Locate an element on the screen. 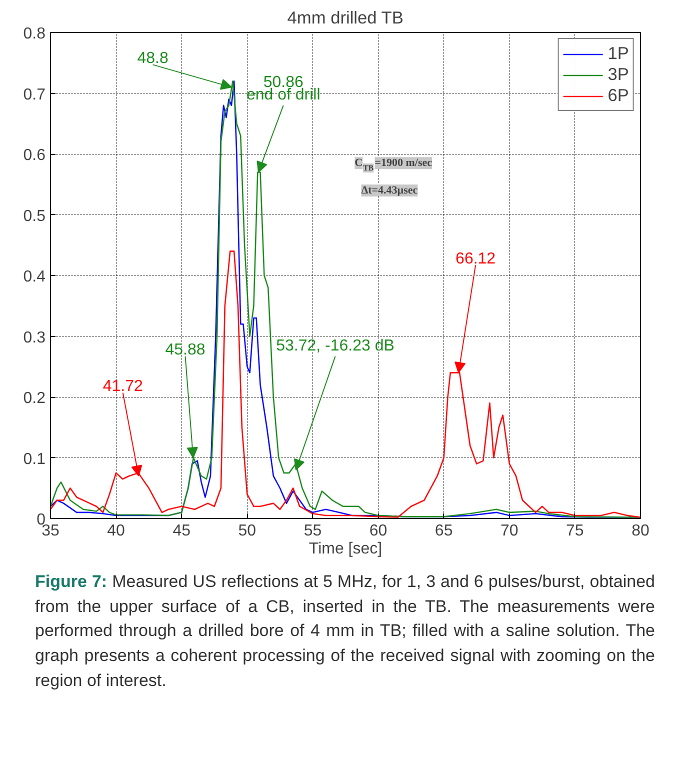  x-tick-label: 70 is located at coordinates (509, 531).